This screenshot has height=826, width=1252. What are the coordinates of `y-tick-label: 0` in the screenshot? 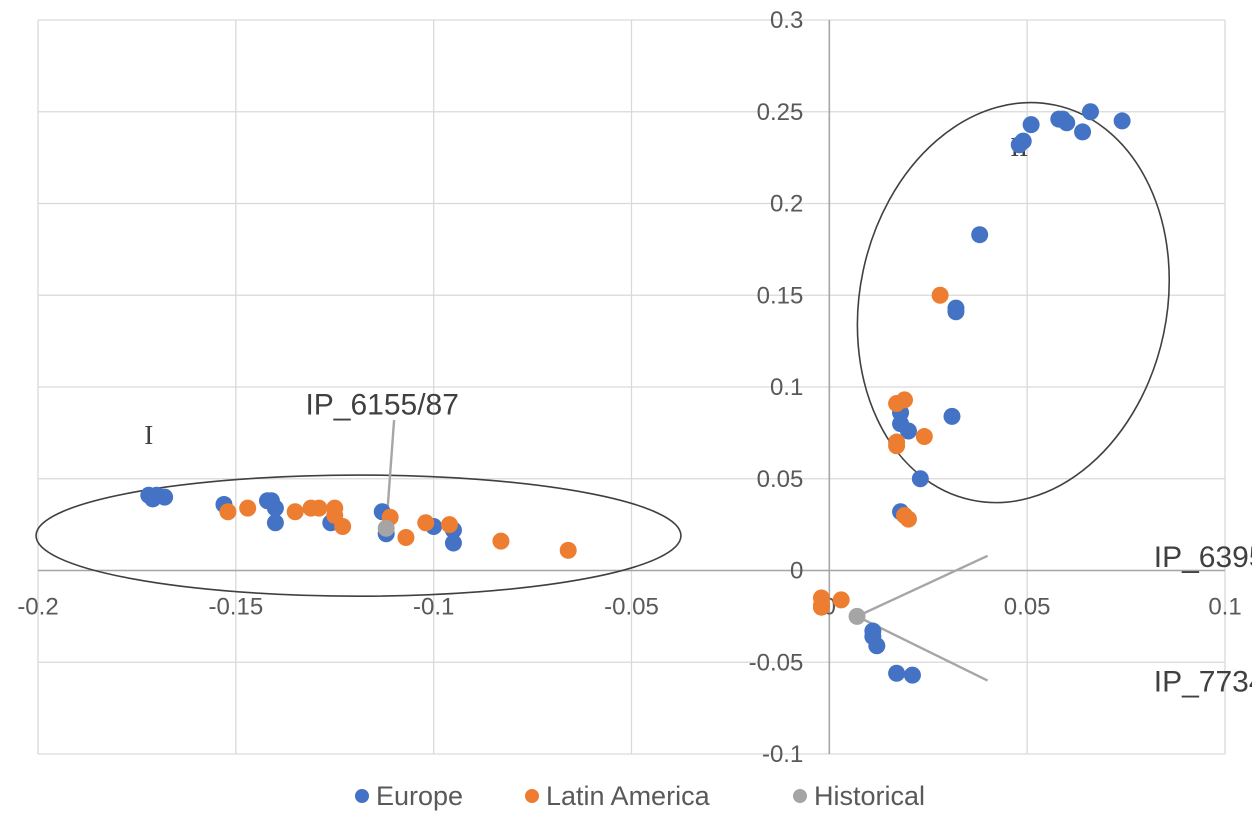 It's located at (796, 571).